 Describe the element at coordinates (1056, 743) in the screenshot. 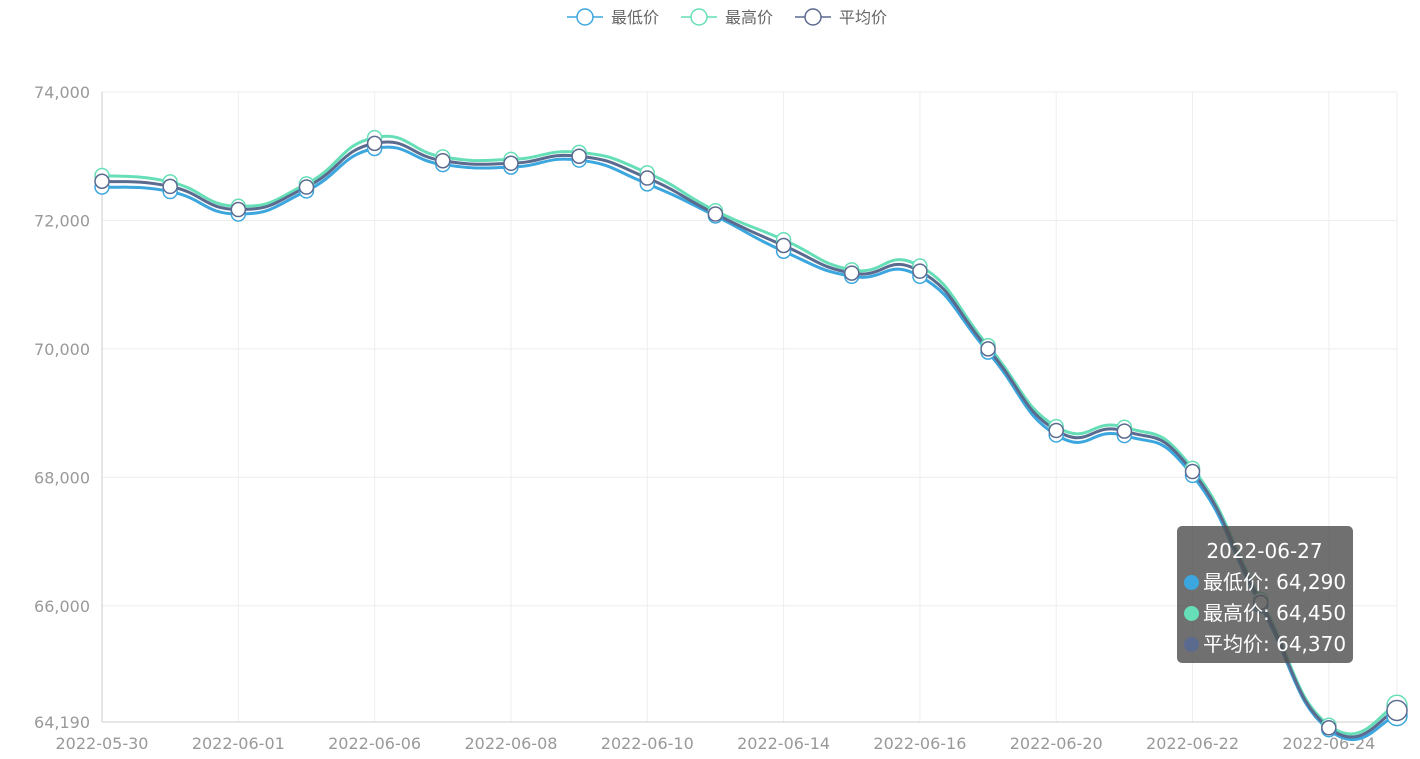

I see `x-tick-label: 2022-06-20` at that location.